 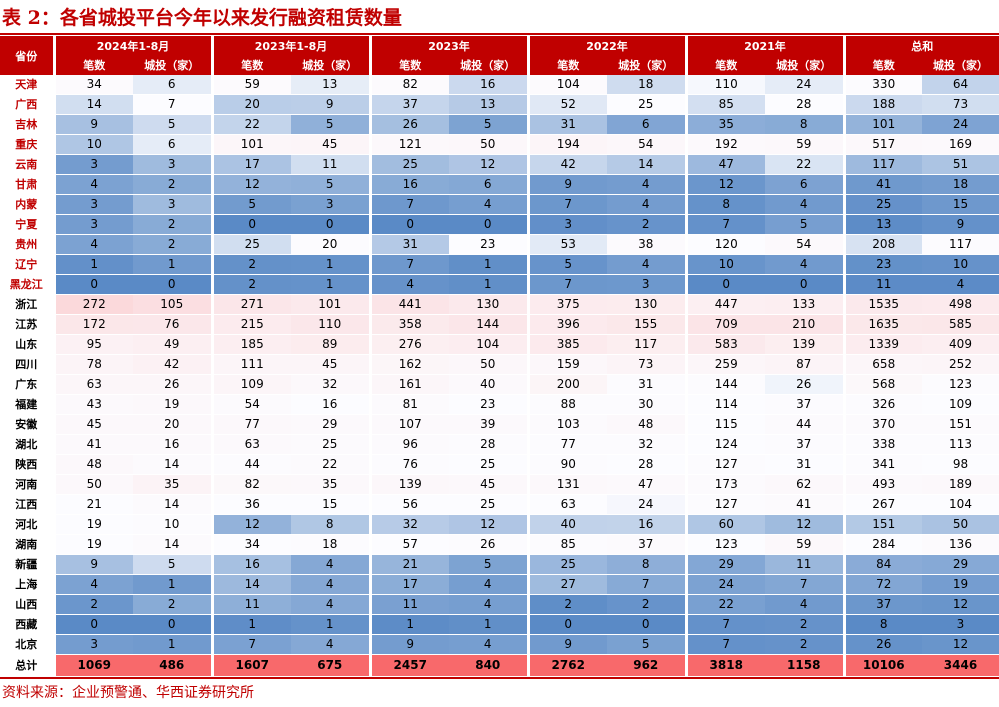 I want to click on cities-cell: 1, so click(x=489, y=624).